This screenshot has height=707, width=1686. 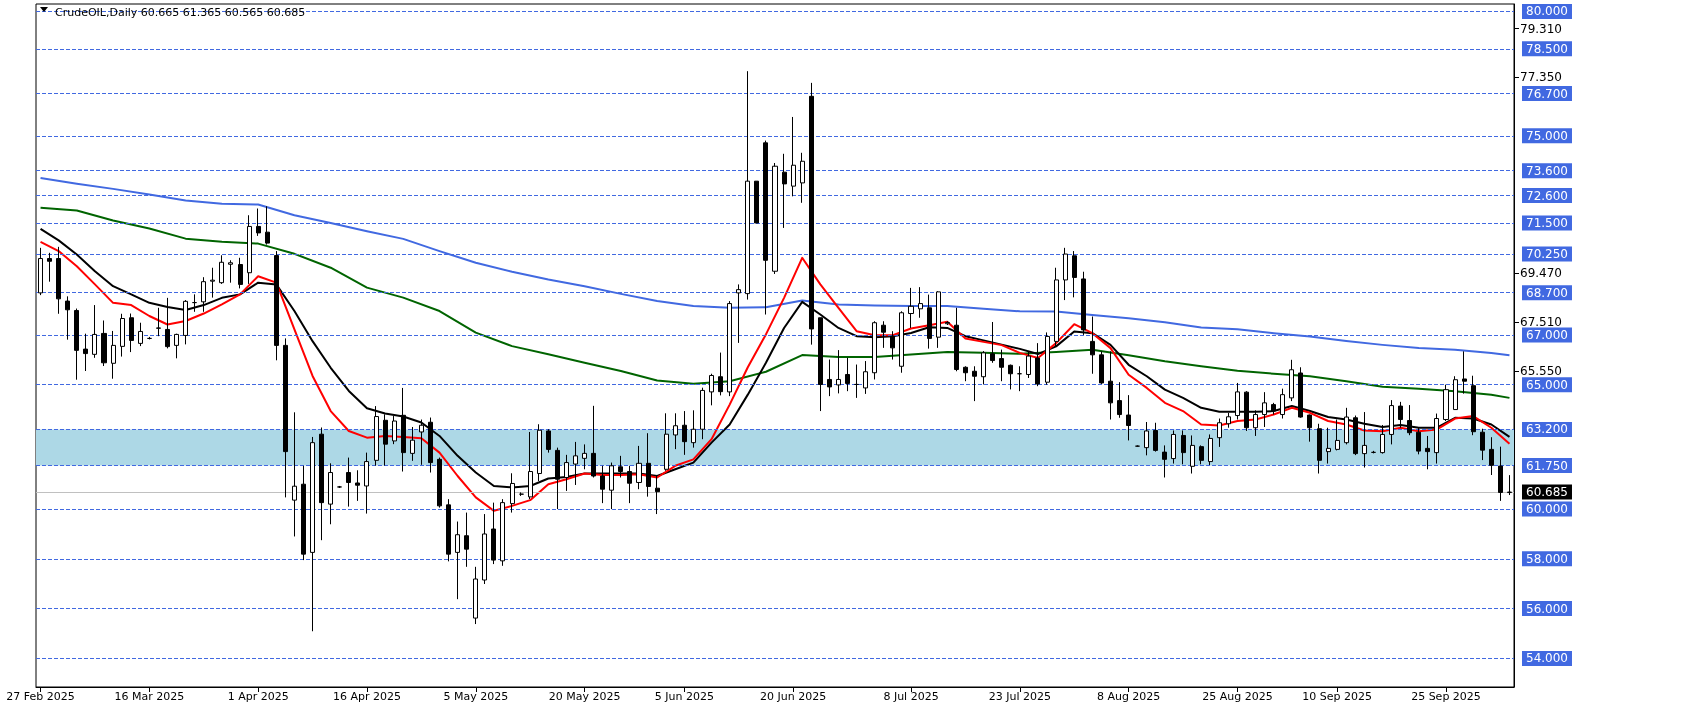 What do you see at coordinates (40, 696) in the screenshot?
I see `x-tick-label: 27 Feb 2025` at bounding box center [40, 696].